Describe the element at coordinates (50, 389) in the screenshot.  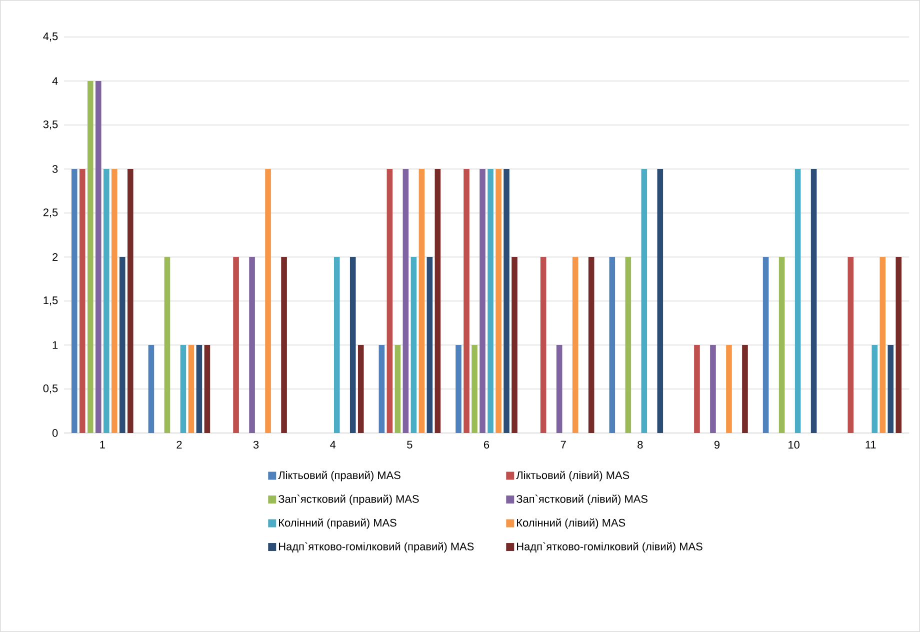
I see `y-tick-label: 0,5` at that location.